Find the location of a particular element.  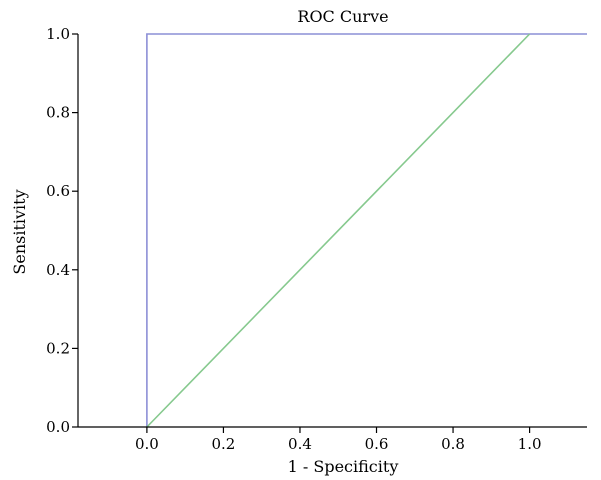

y-tick-label-2: 0.4 is located at coordinates (58, 270).